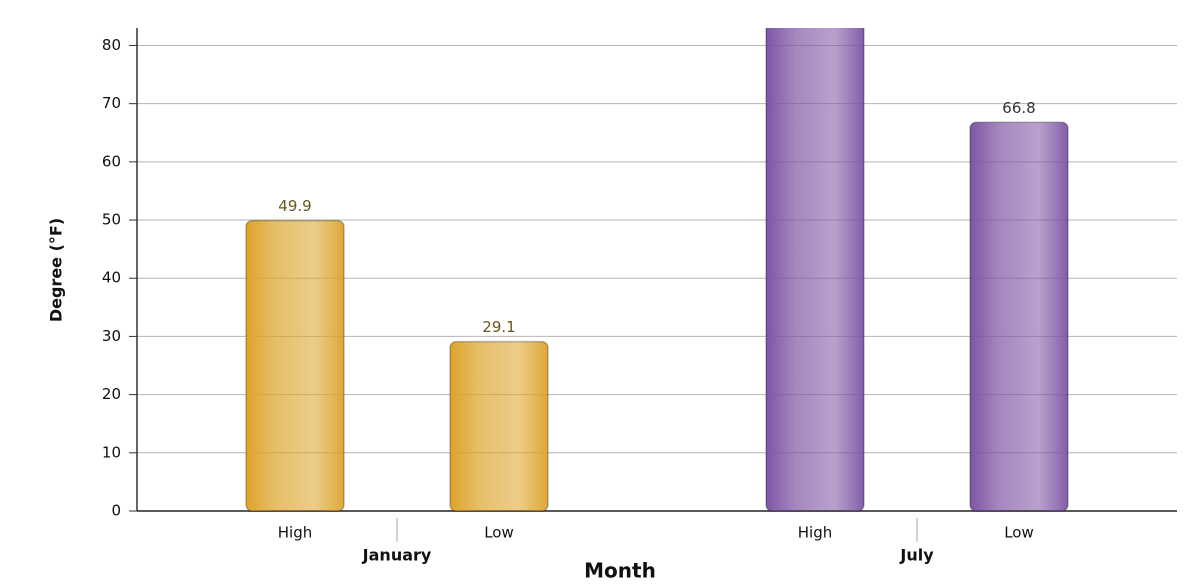 The width and height of the screenshot is (1192, 584). I want to click on y-tick-label: 20, so click(111, 394).